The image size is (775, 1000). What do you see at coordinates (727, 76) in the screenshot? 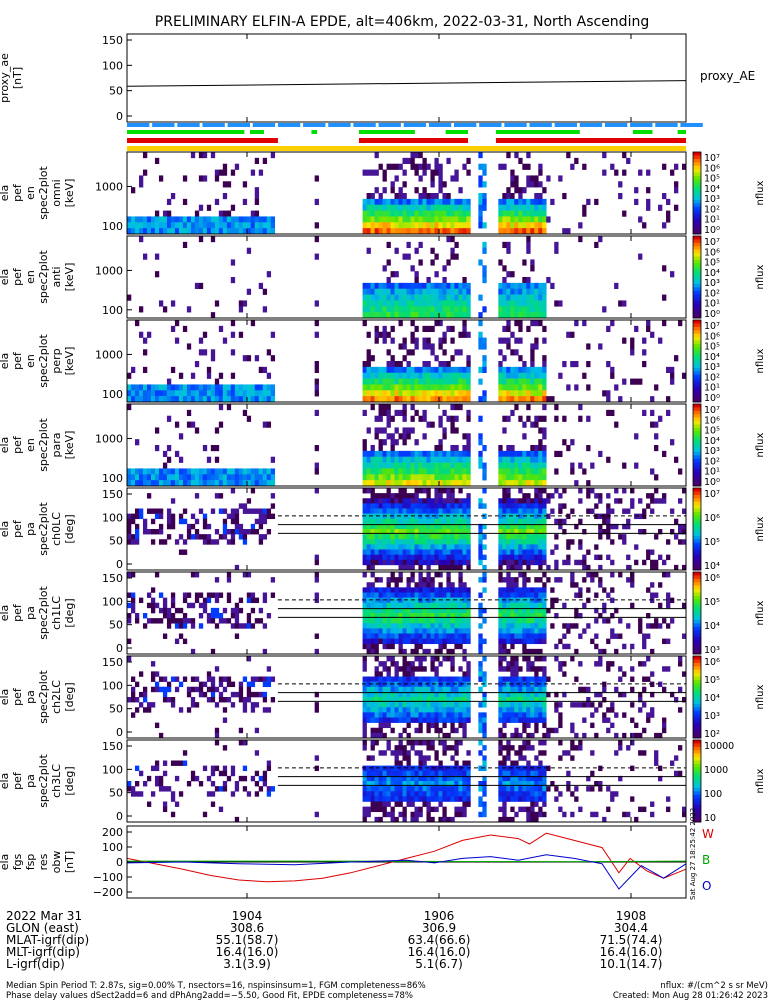
I see `proxy-ae-legend: proxy_AE` at bounding box center [727, 76].